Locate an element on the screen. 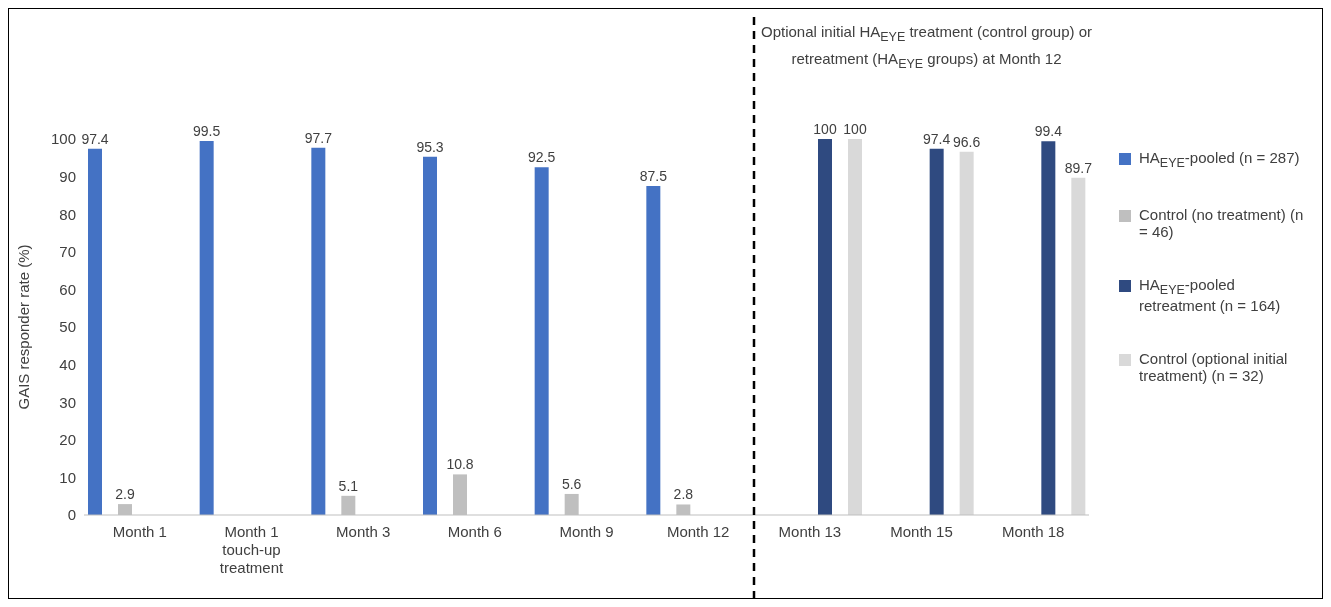  y-tick-label: 50 is located at coordinates (67, 327).